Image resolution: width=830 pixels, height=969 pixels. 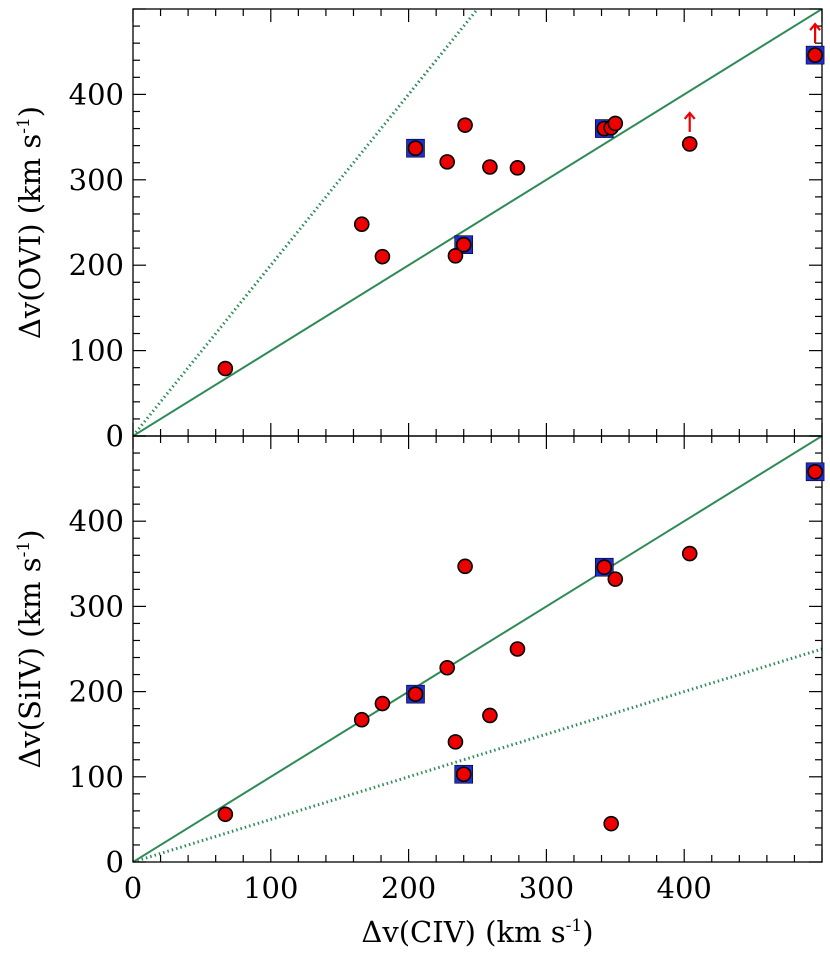 I want to click on y-axis-title-main: Δv(OVI) (km s, so click(x=30, y=236).